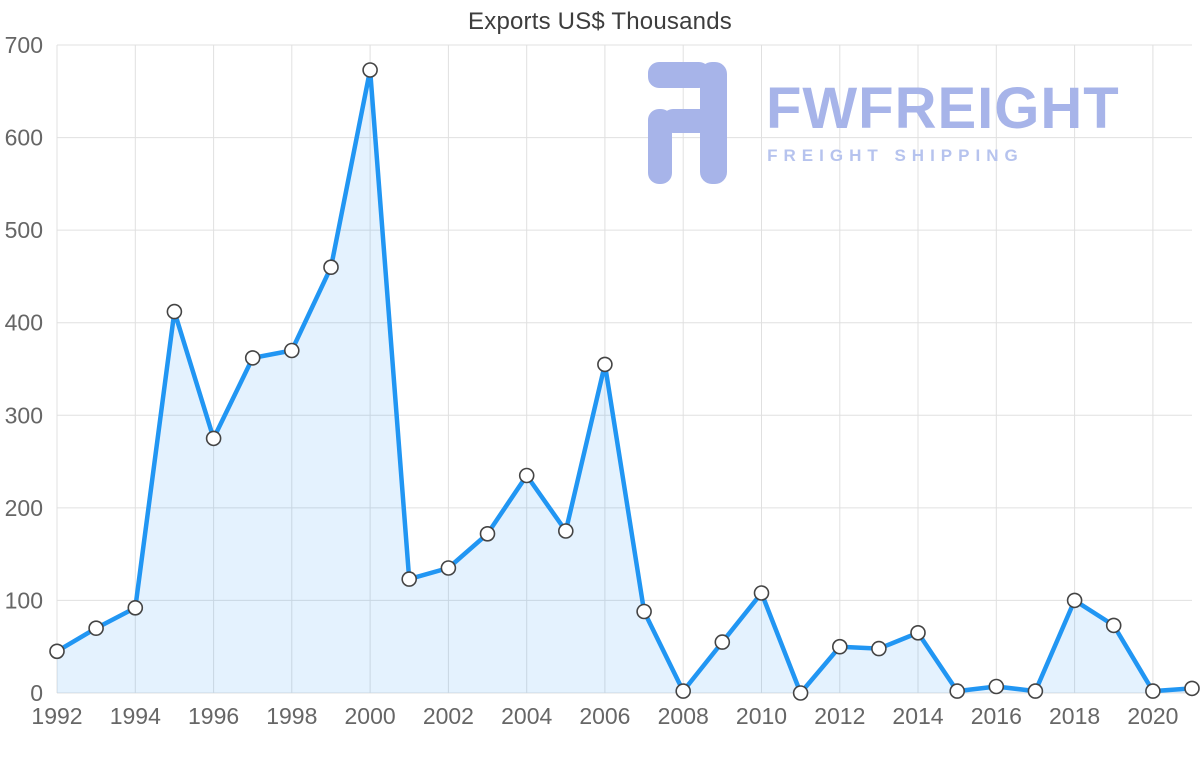 The height and width of the screenshot is (763, 1200). What do you see at coordinates (761, 716) in the screenshot?
I see `x-tick-label: 2010` at bounding box center [761, 716].